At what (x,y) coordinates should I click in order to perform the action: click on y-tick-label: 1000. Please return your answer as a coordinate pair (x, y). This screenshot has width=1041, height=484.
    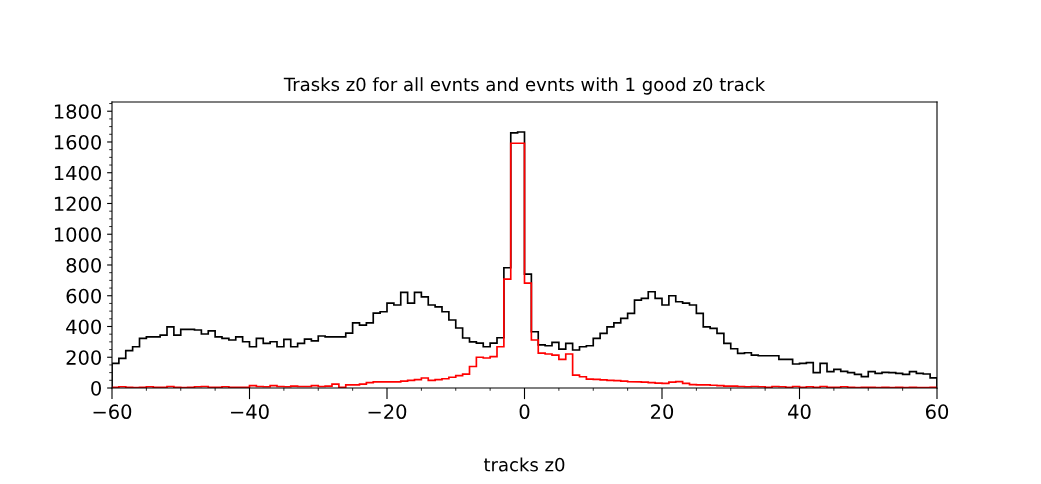
    Looking at the image, I should click on (77, 234).